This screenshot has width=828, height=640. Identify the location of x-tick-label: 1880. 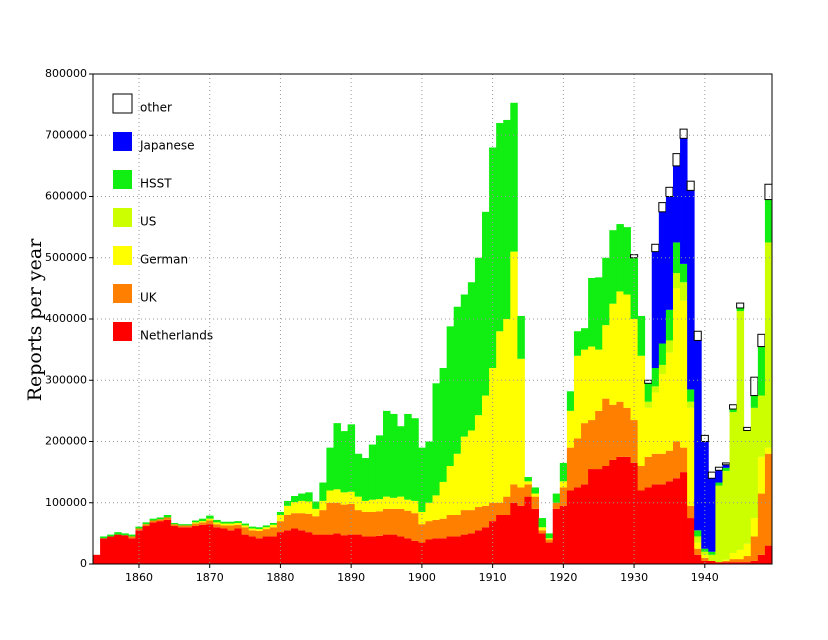
(280, 577).